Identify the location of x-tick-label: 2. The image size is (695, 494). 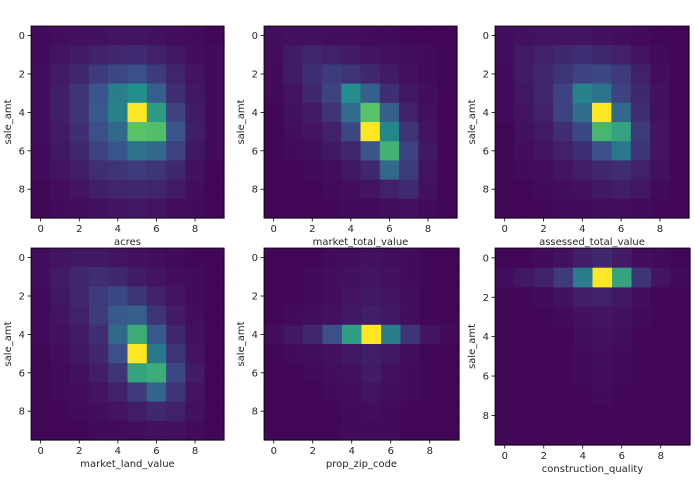
(544, 456).